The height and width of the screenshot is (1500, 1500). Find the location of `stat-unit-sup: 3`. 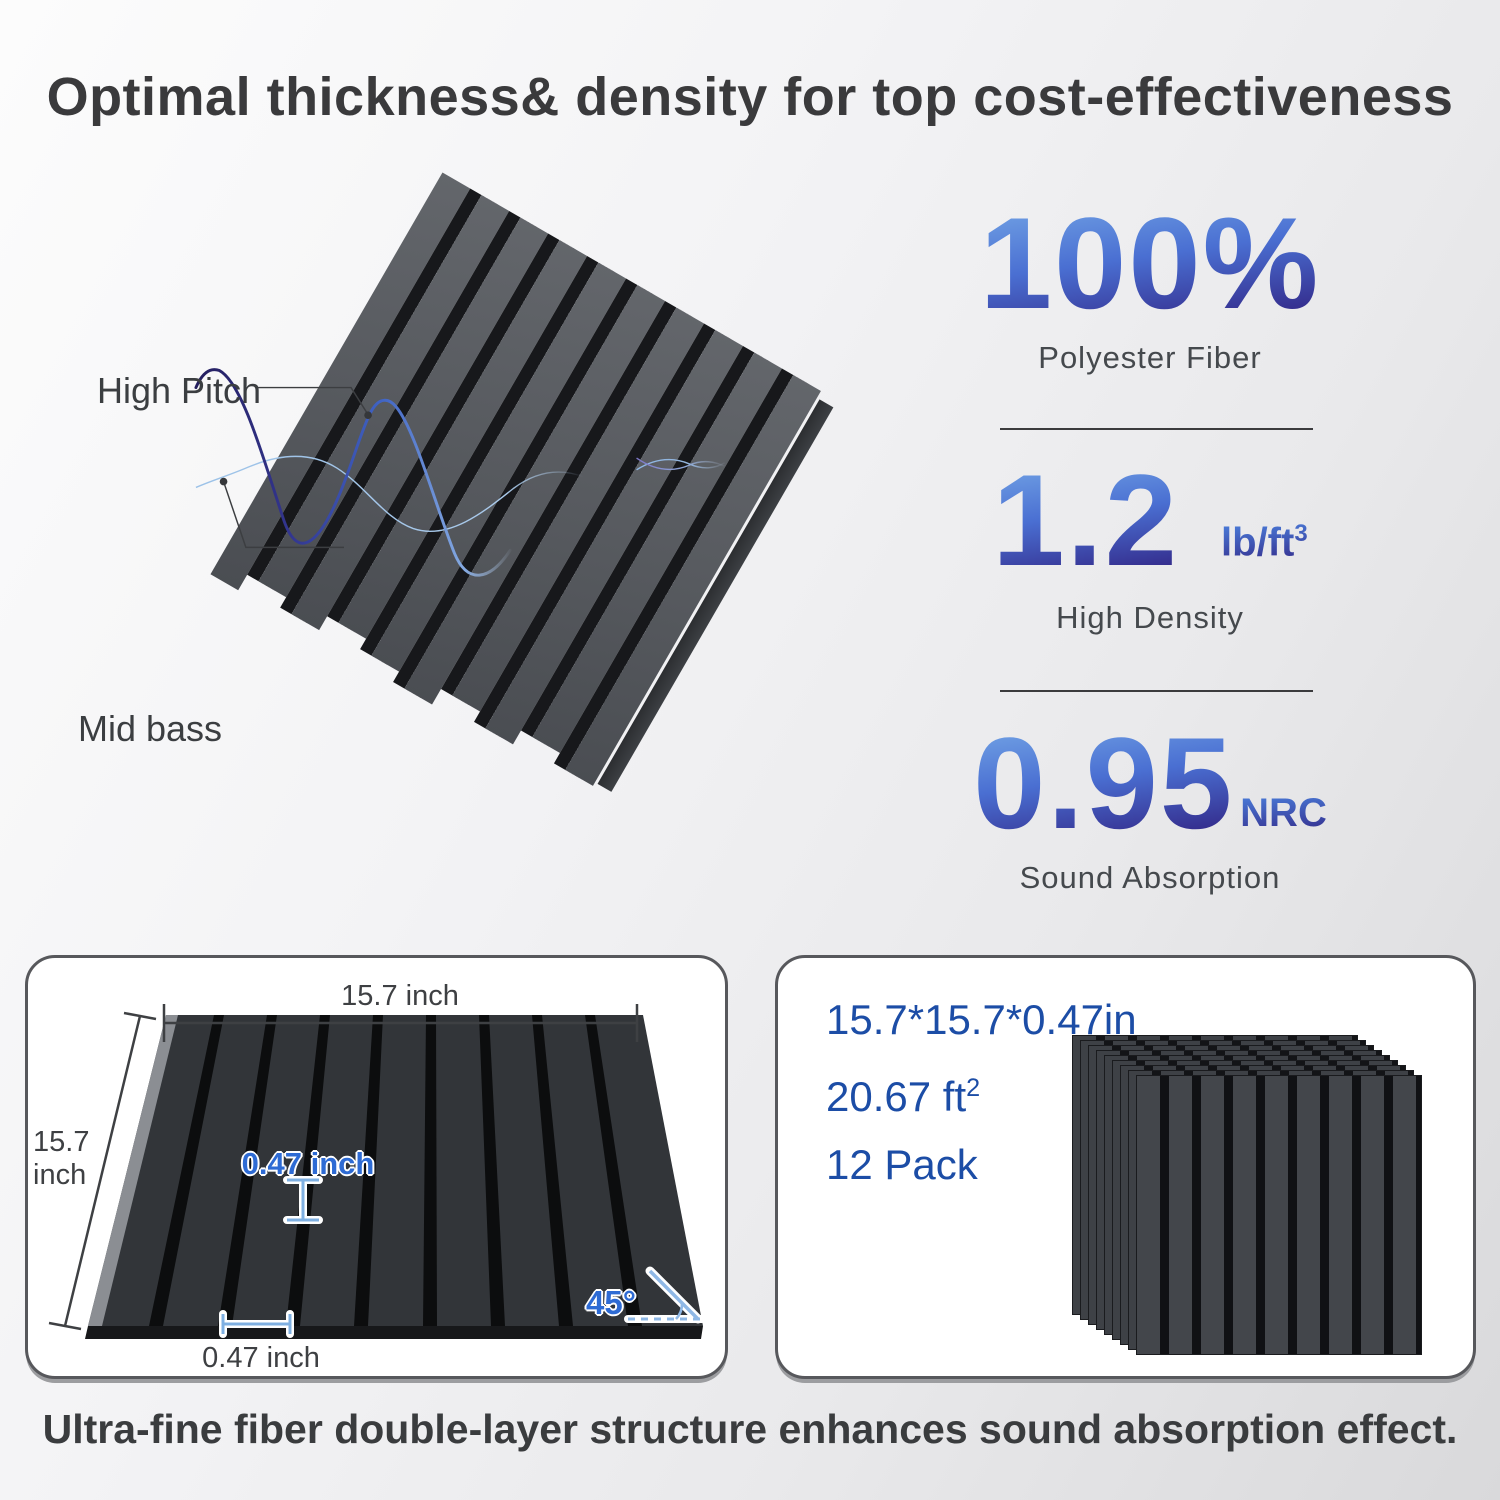

stat-unit-sup: 3 is located at coordinates (1301, 533).